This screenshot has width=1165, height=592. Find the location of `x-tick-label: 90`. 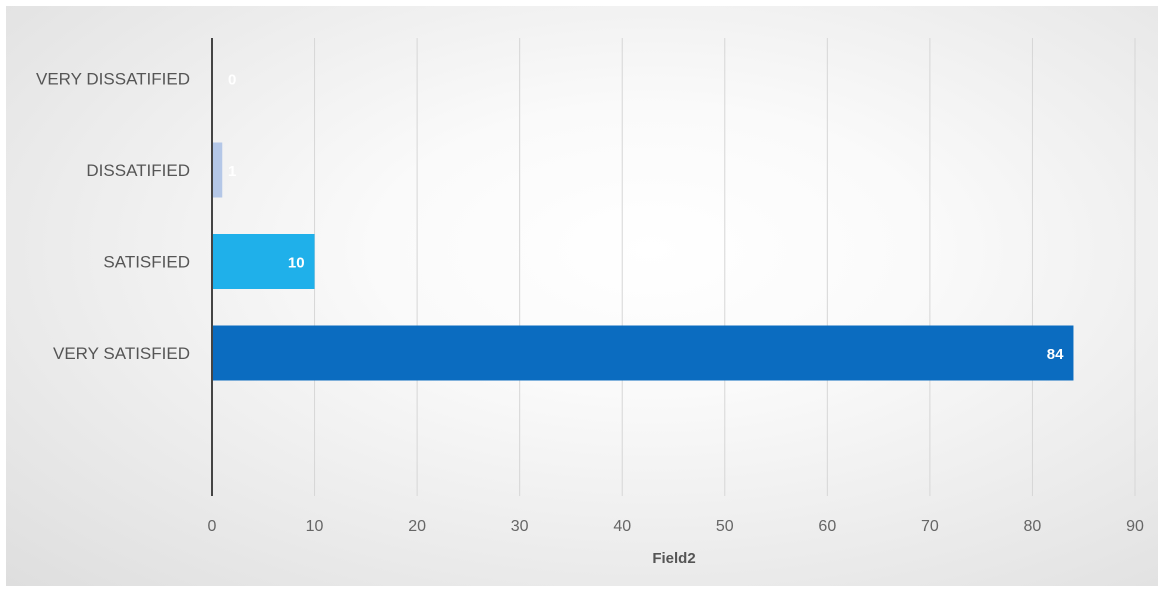

x-tick-label: 90 is located at coordinates (1135, 526).